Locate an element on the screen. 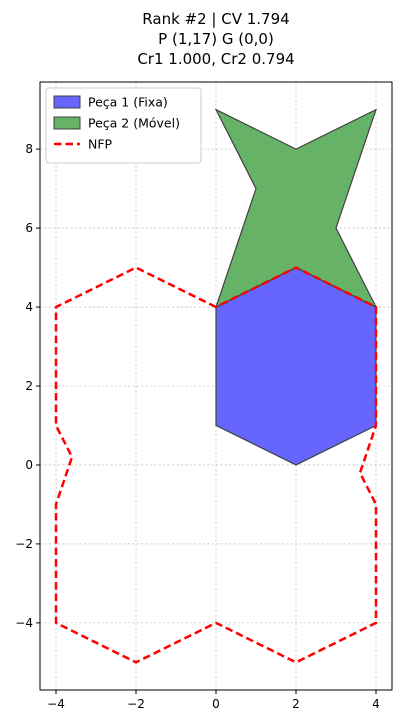  legend: Peça 1 (Fixa) Peça 2 (Móvel) NFP is located at coordinates (123, 125).